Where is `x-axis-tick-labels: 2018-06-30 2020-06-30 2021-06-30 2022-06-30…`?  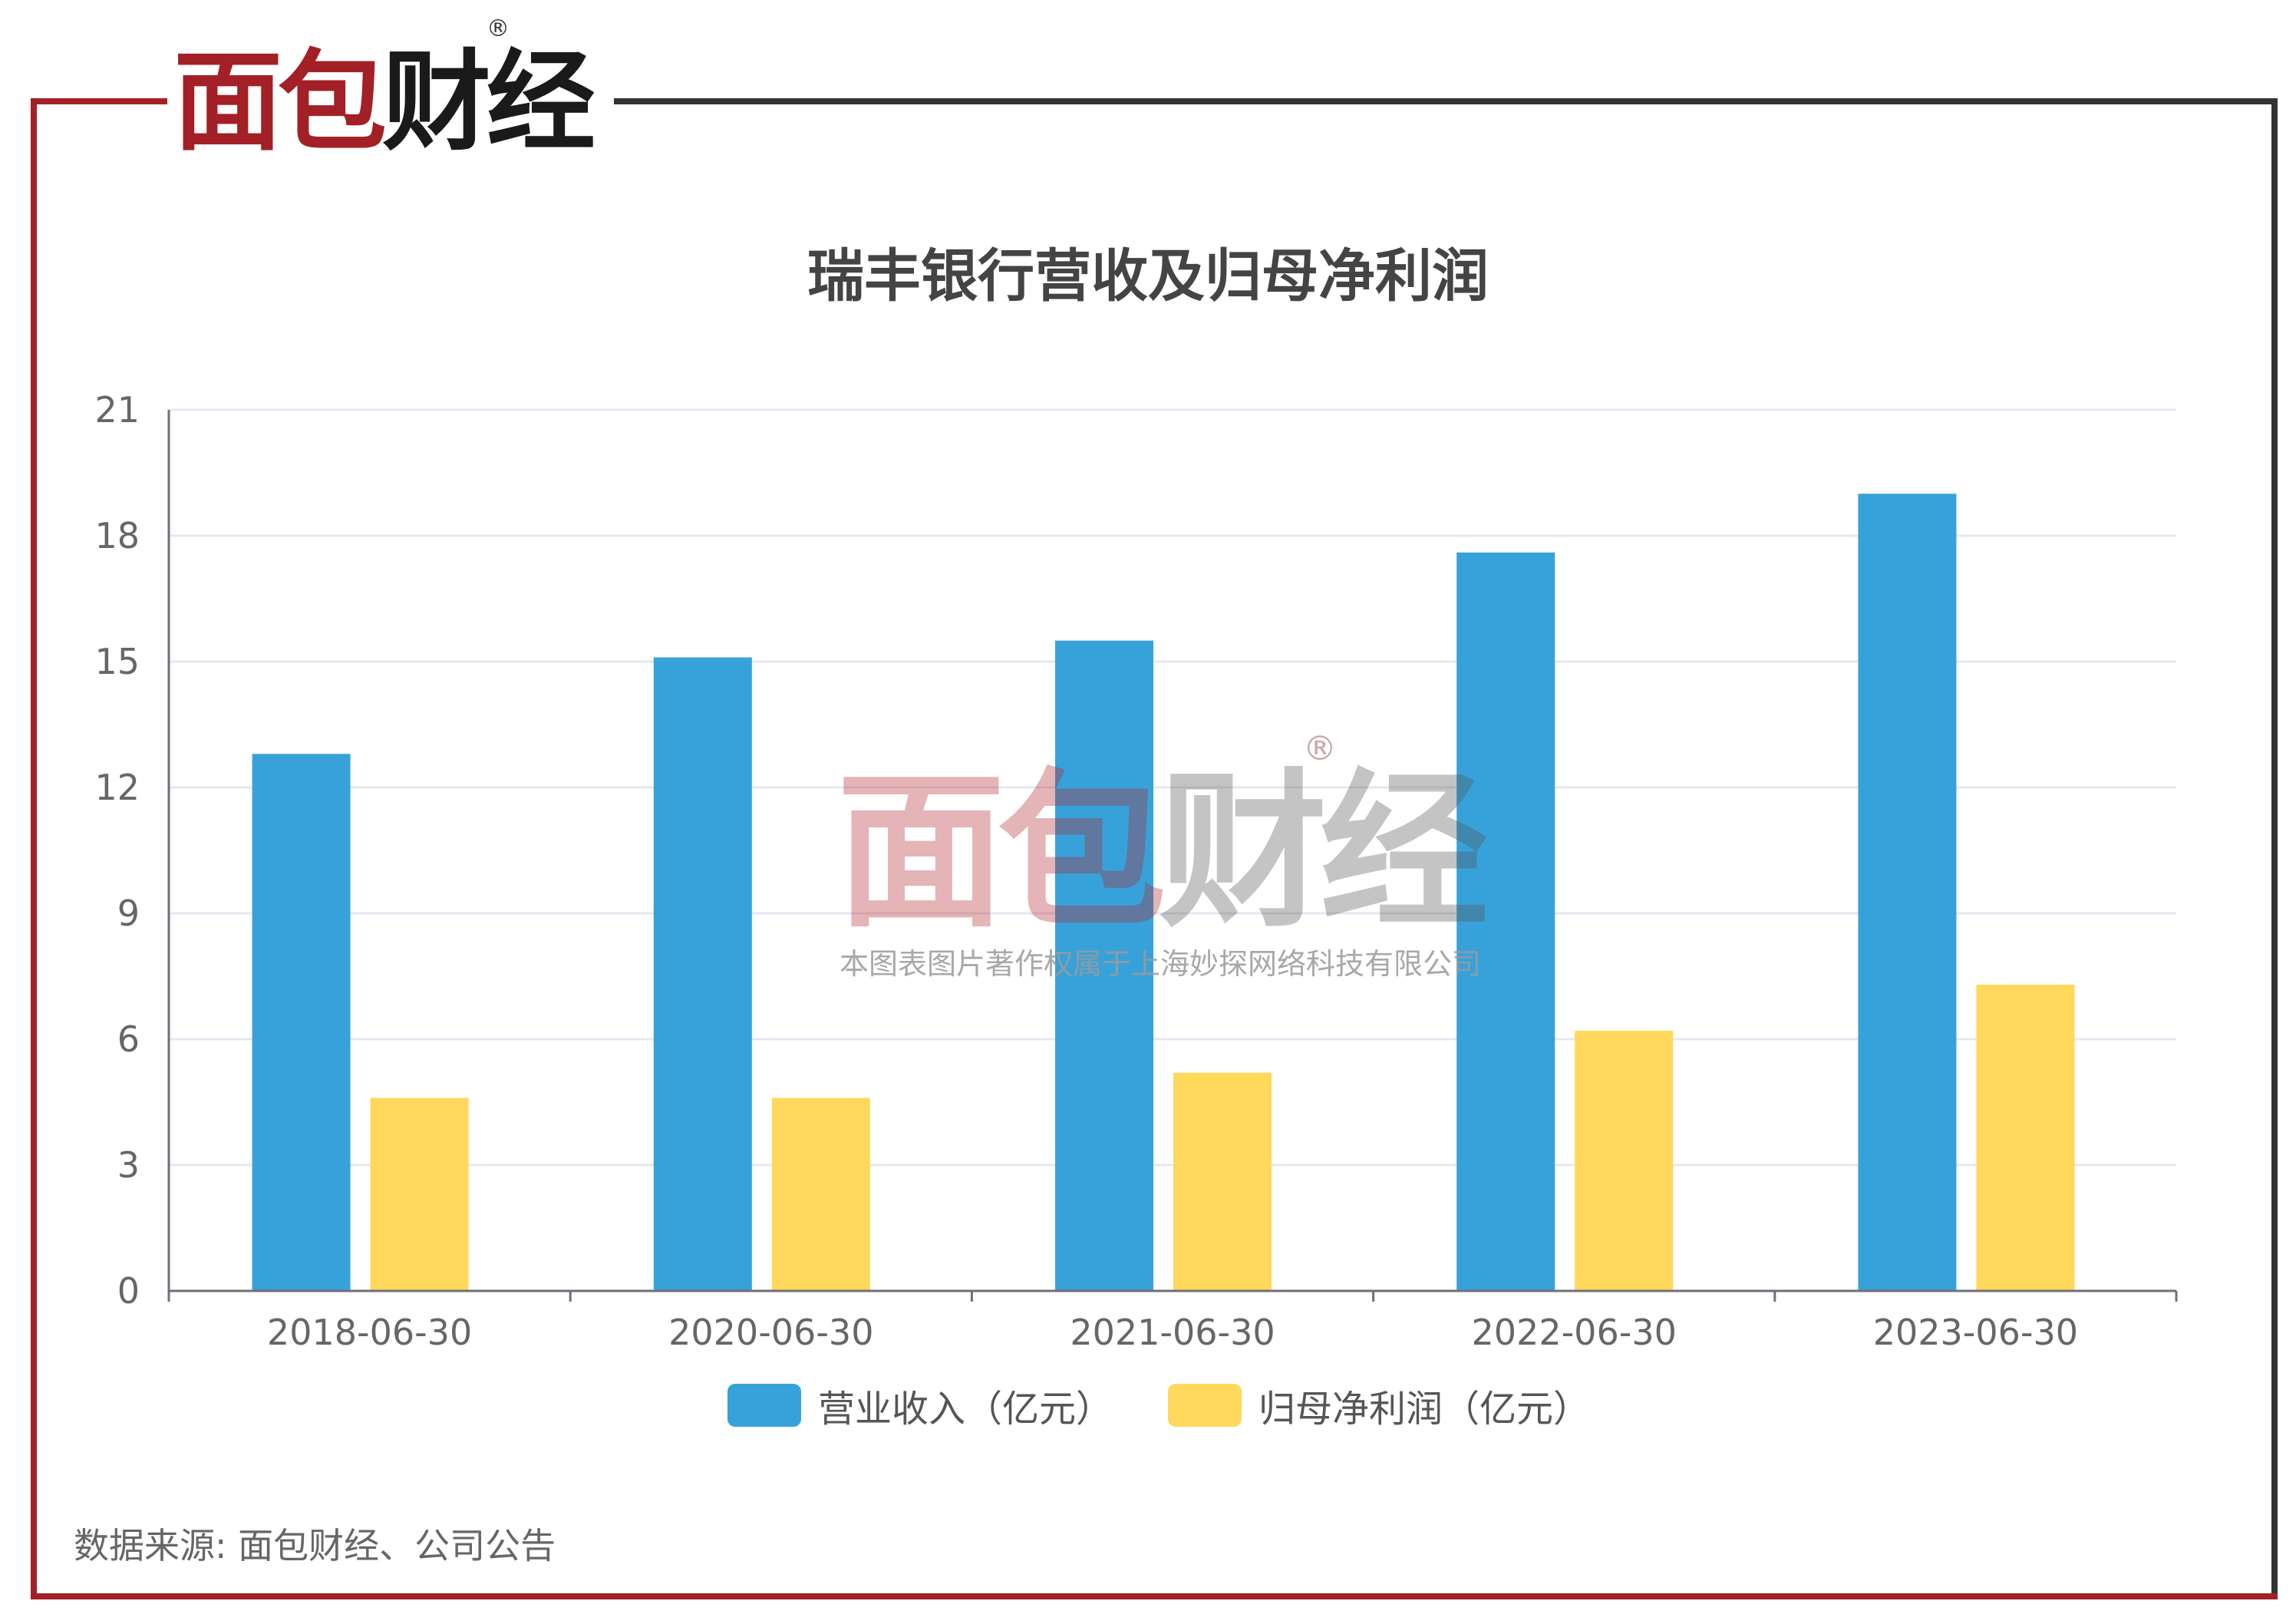 x-axis-tick-labels: 2018-06-30 2020-06-30 2021-06-30 2022-06-30… is located at coordinates (1172, 1332).